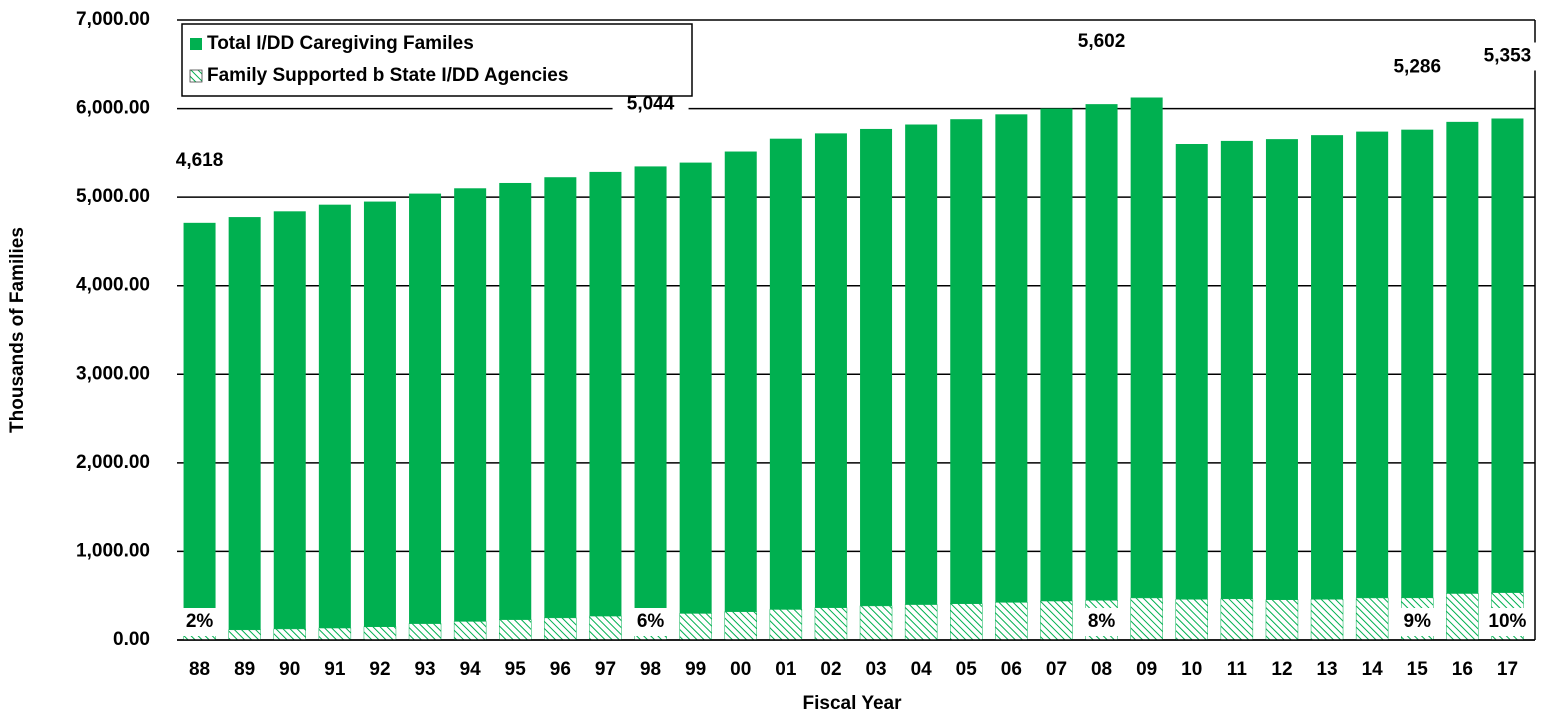  What do you see at coordinates (131, 639) in the screenshot?
I see `y-tick-label: 0.00` at bounding box center [131, 639].